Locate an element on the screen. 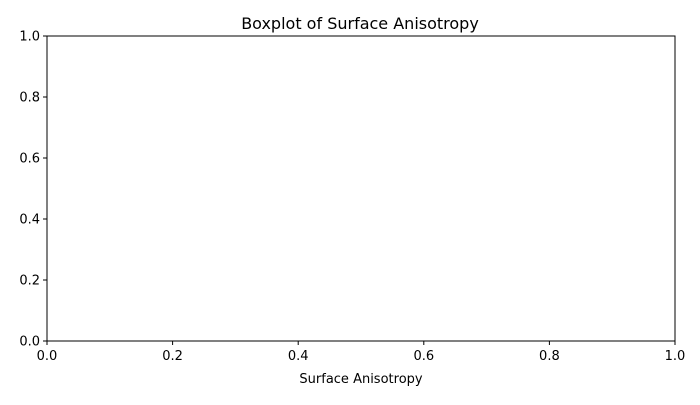 This screenshot has width=700, height=405. x-tick-label: 0.6 is located at coordinates (423, 356).